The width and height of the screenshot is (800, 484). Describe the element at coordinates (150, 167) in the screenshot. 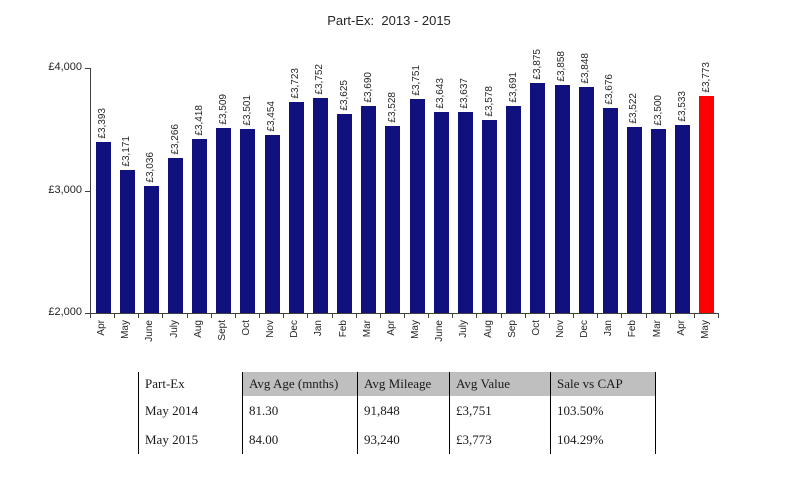

I see `bar-value-label: £3,036` at that location.